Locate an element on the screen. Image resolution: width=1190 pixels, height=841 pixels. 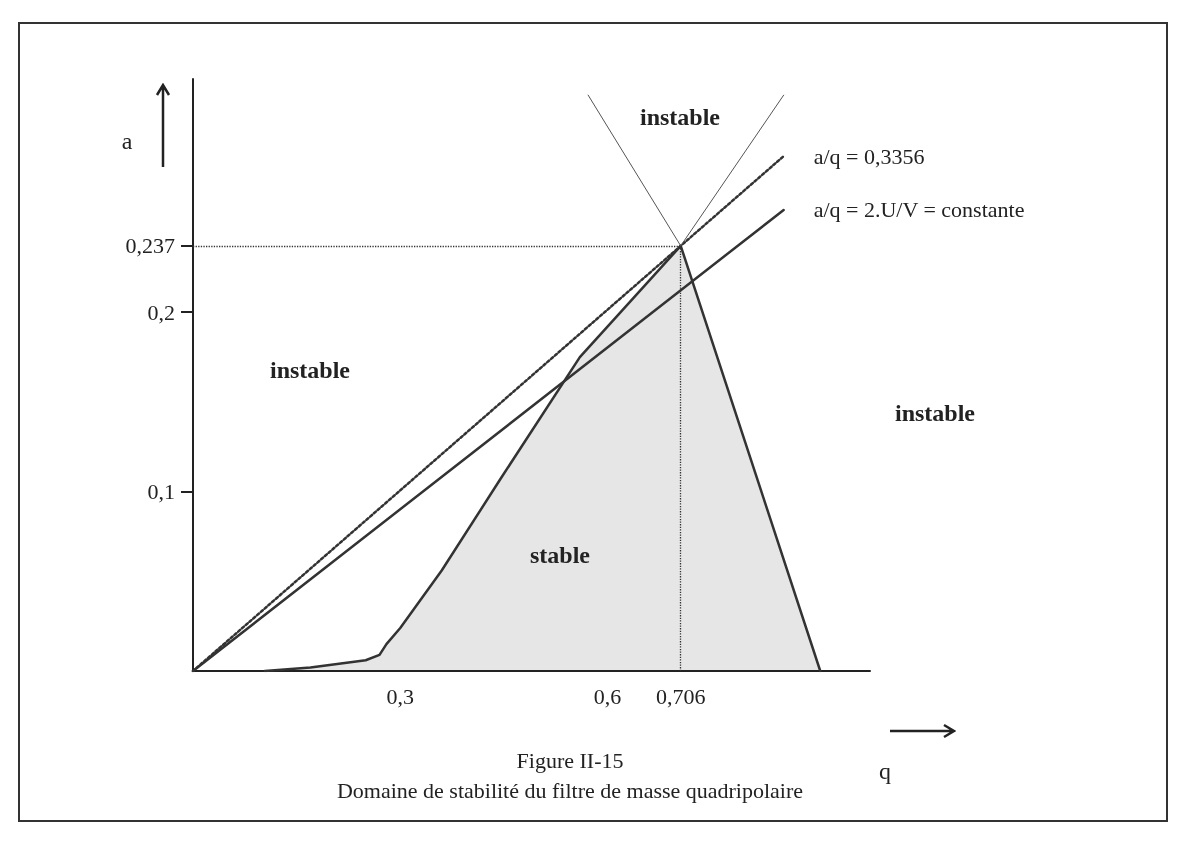
series-label: a/q = 0,3356 is located at coordinates (869, 156).